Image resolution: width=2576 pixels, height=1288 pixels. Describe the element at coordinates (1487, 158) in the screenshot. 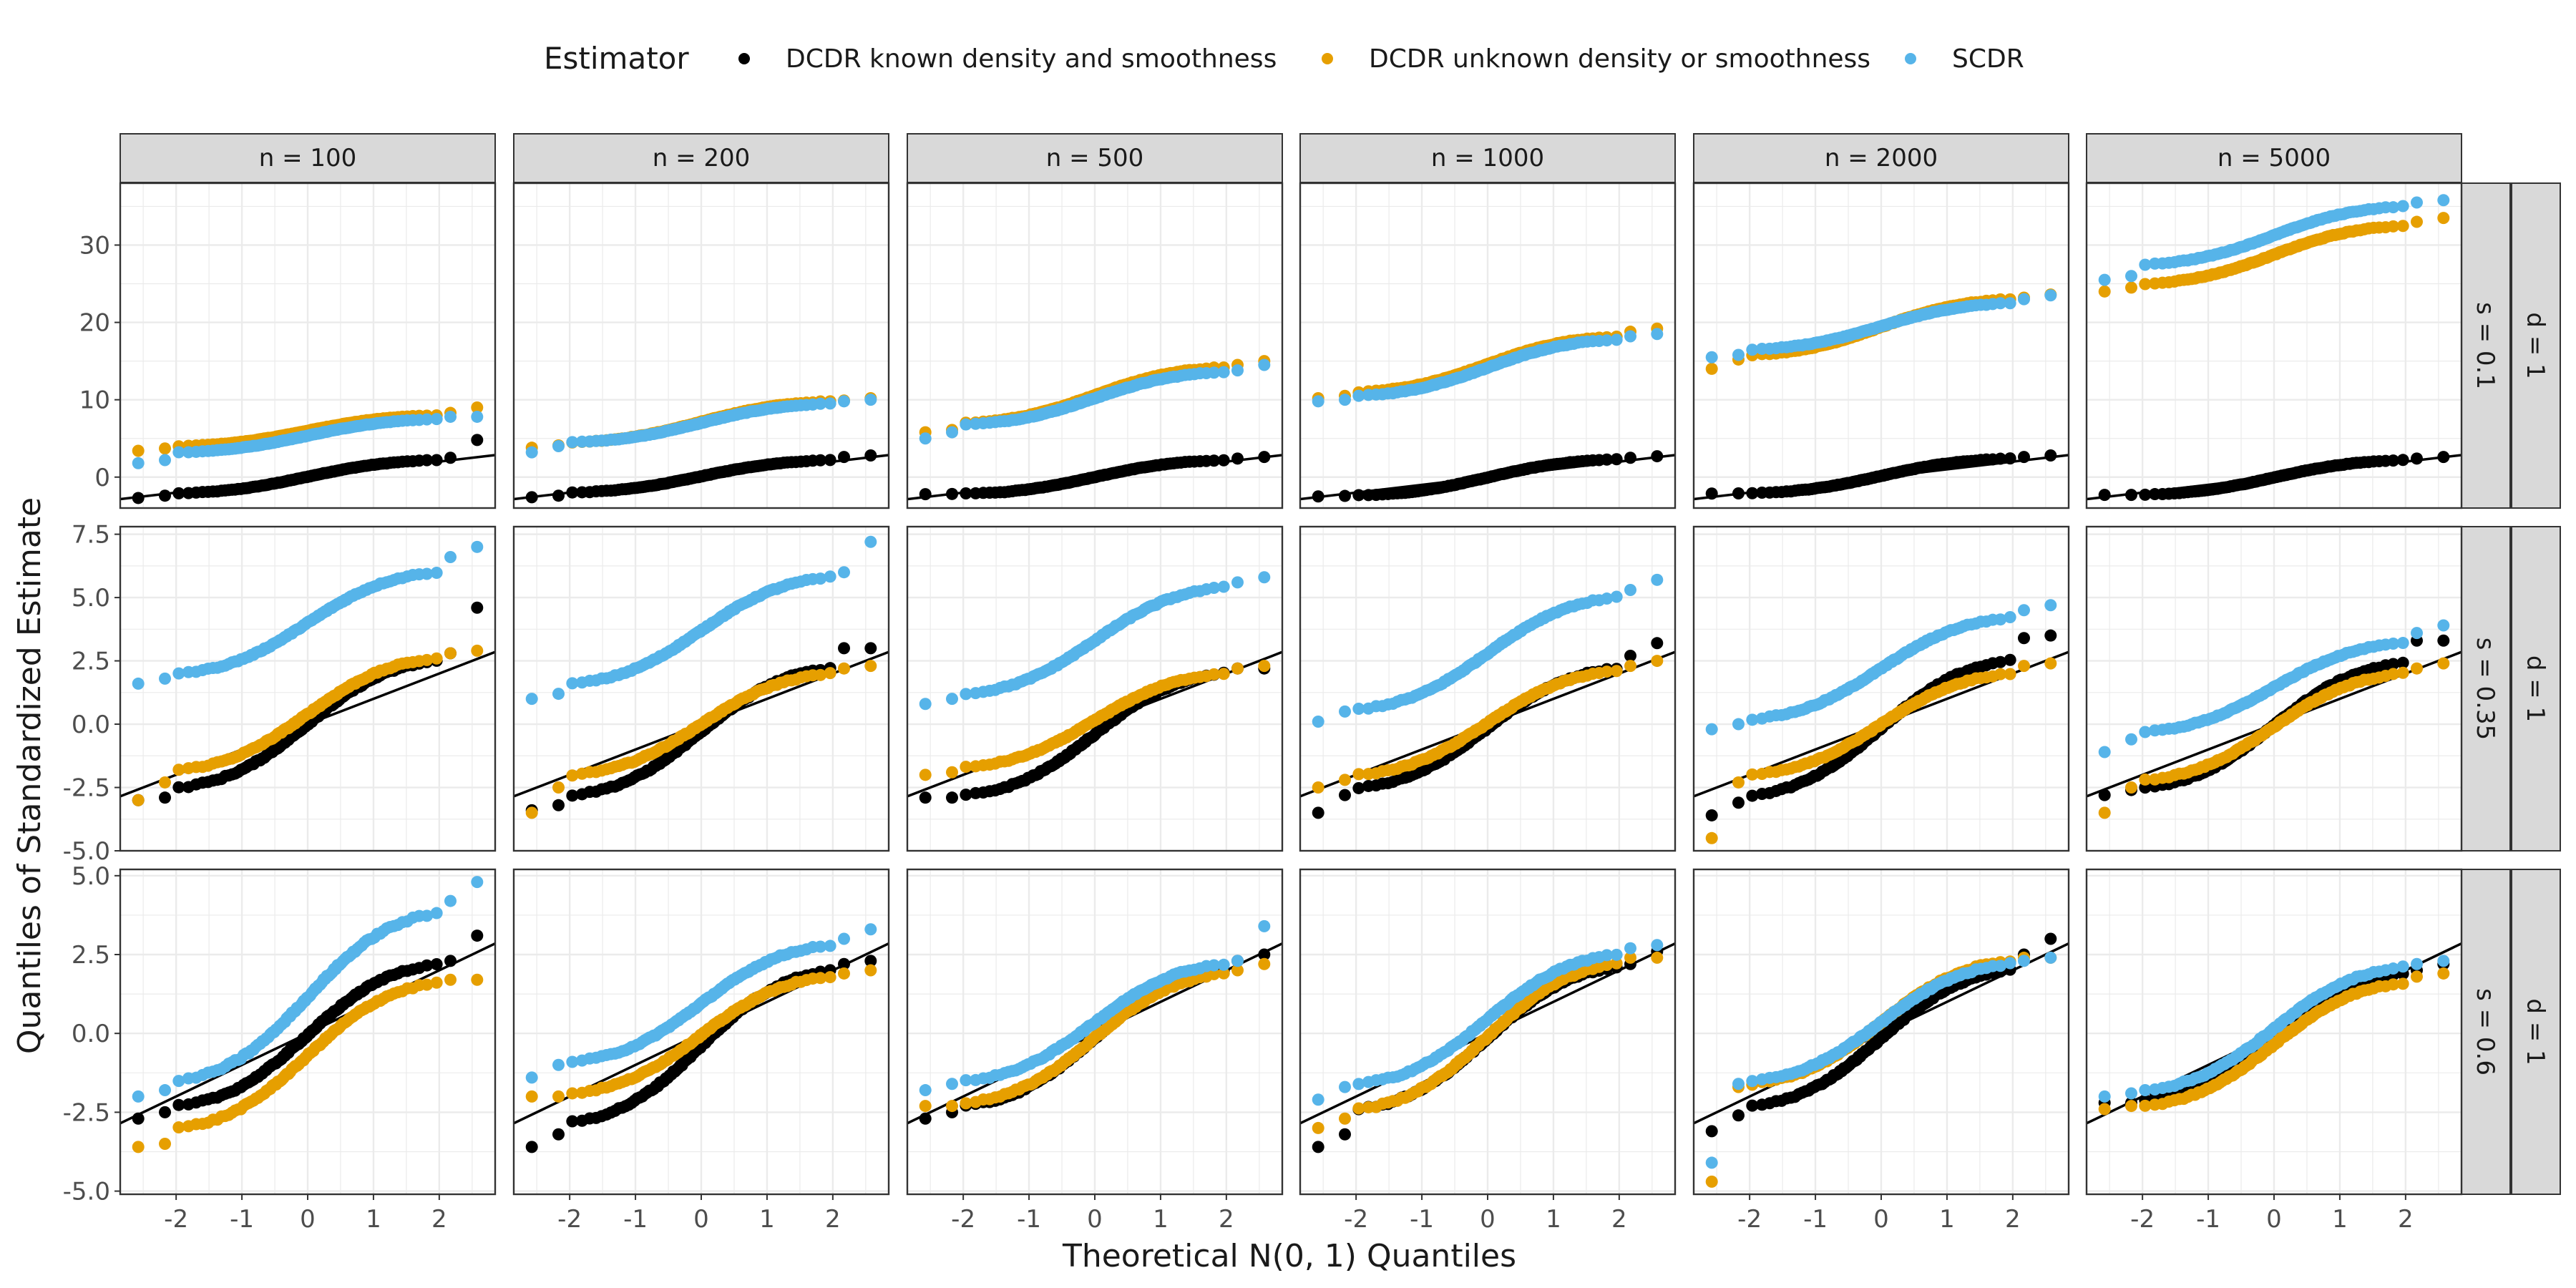

I see `column-strip-label: n = 1000` at that location.